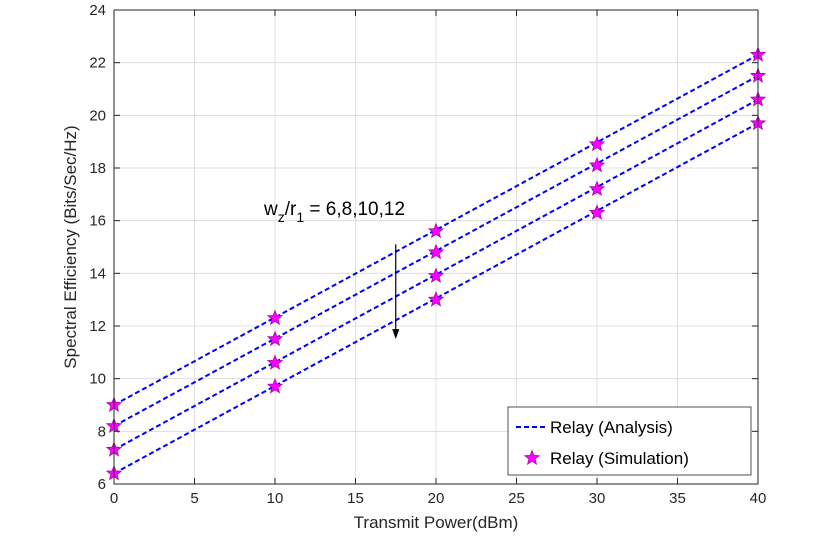  What do you see at coordinates (758, 498) in the screenshot?
I see `x-tick-label: 40` at bounding box center [758, 498].